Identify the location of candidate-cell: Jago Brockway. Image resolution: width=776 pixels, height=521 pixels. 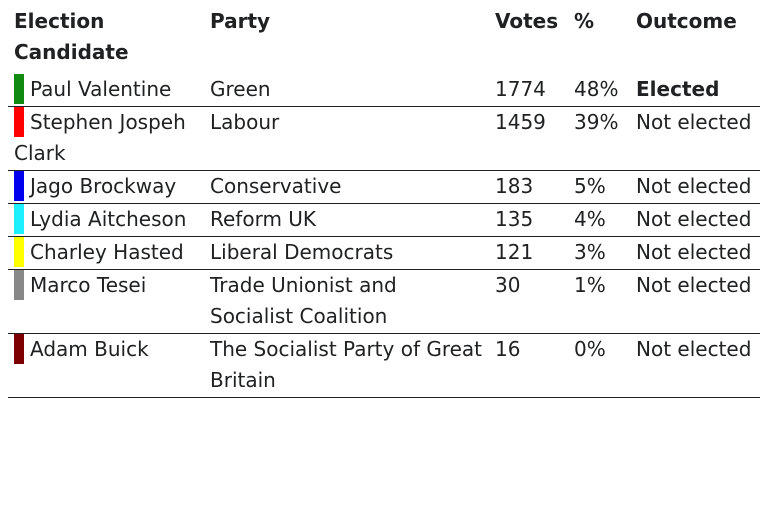
(106, 187).